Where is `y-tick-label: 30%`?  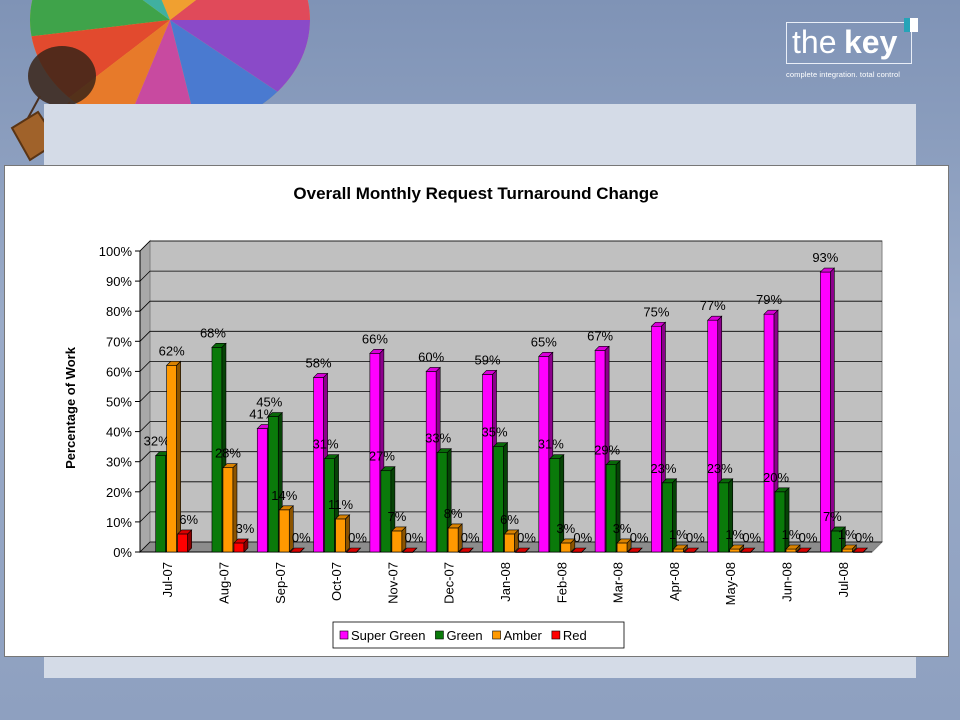 y-tick-label: 30% is located at coordinates (119, 462).